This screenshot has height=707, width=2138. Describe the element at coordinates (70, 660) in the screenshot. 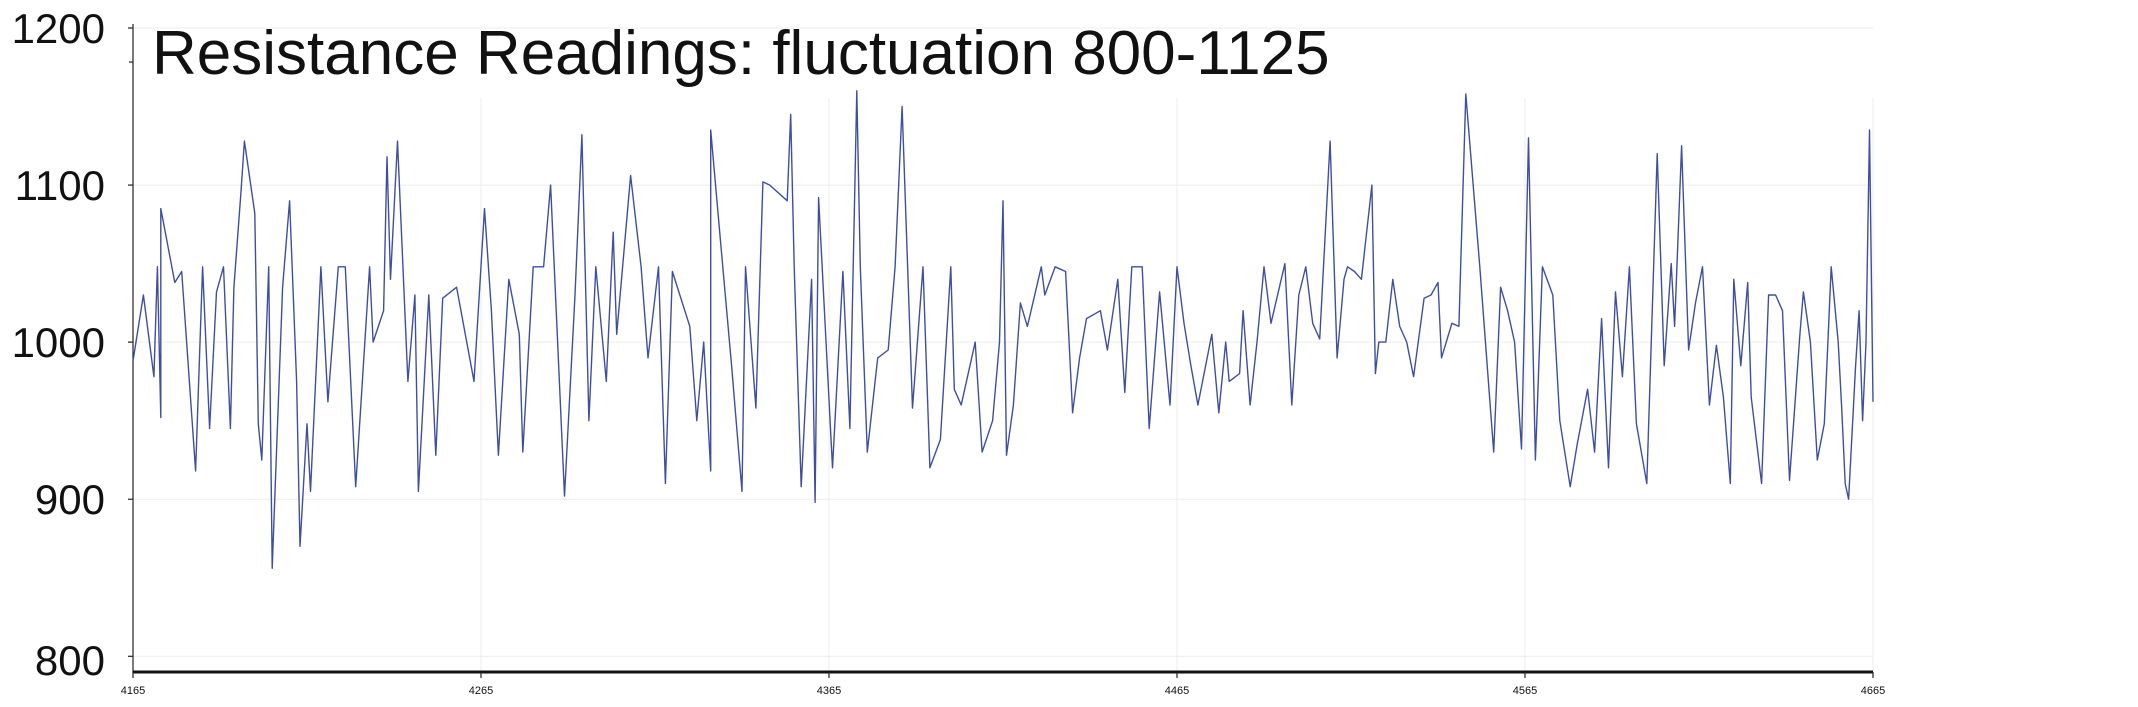

I see `y-tick-label-0: 800` at that location.